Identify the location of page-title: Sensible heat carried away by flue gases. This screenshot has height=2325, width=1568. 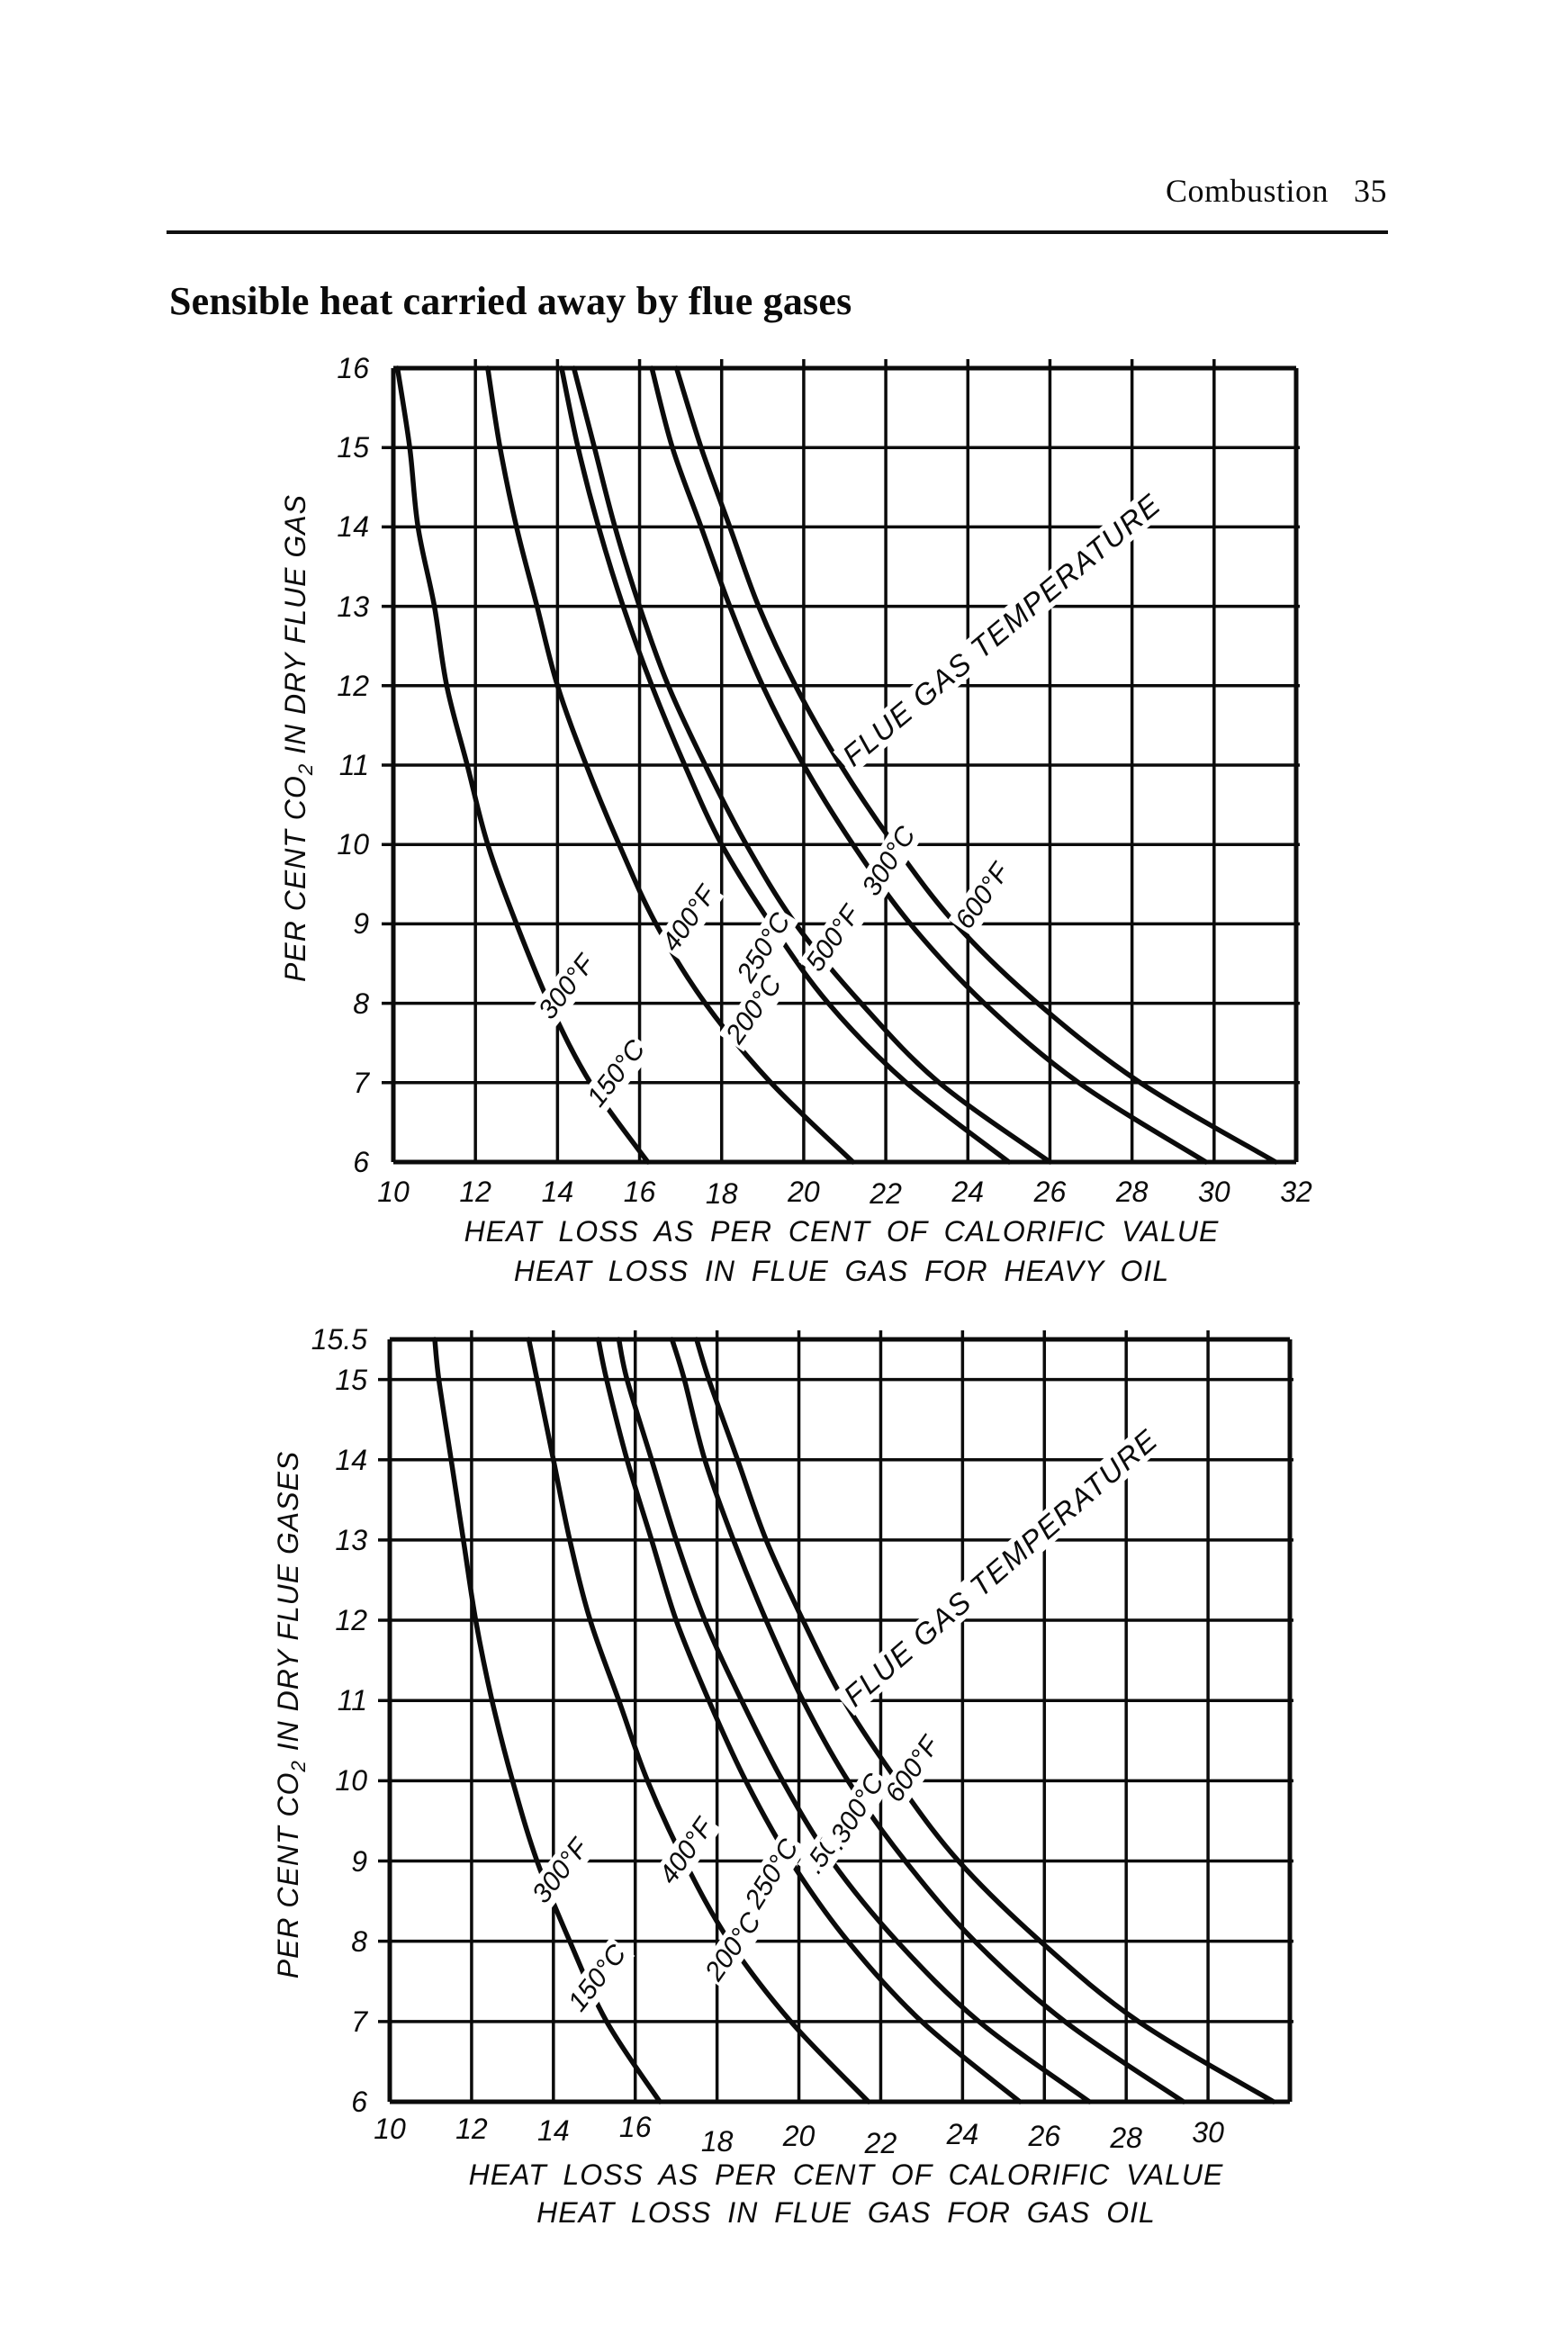
(511, 301).